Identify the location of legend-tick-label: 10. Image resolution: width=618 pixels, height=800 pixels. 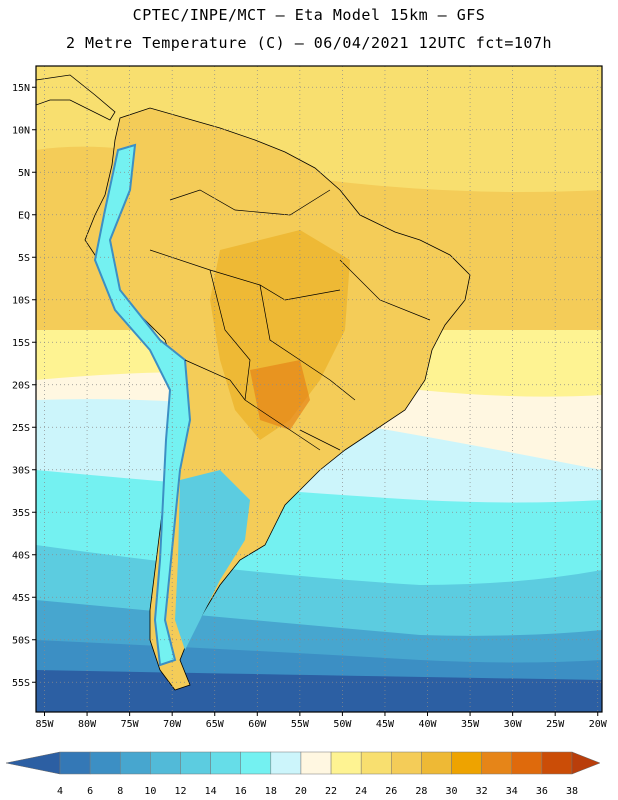
(150, 791).